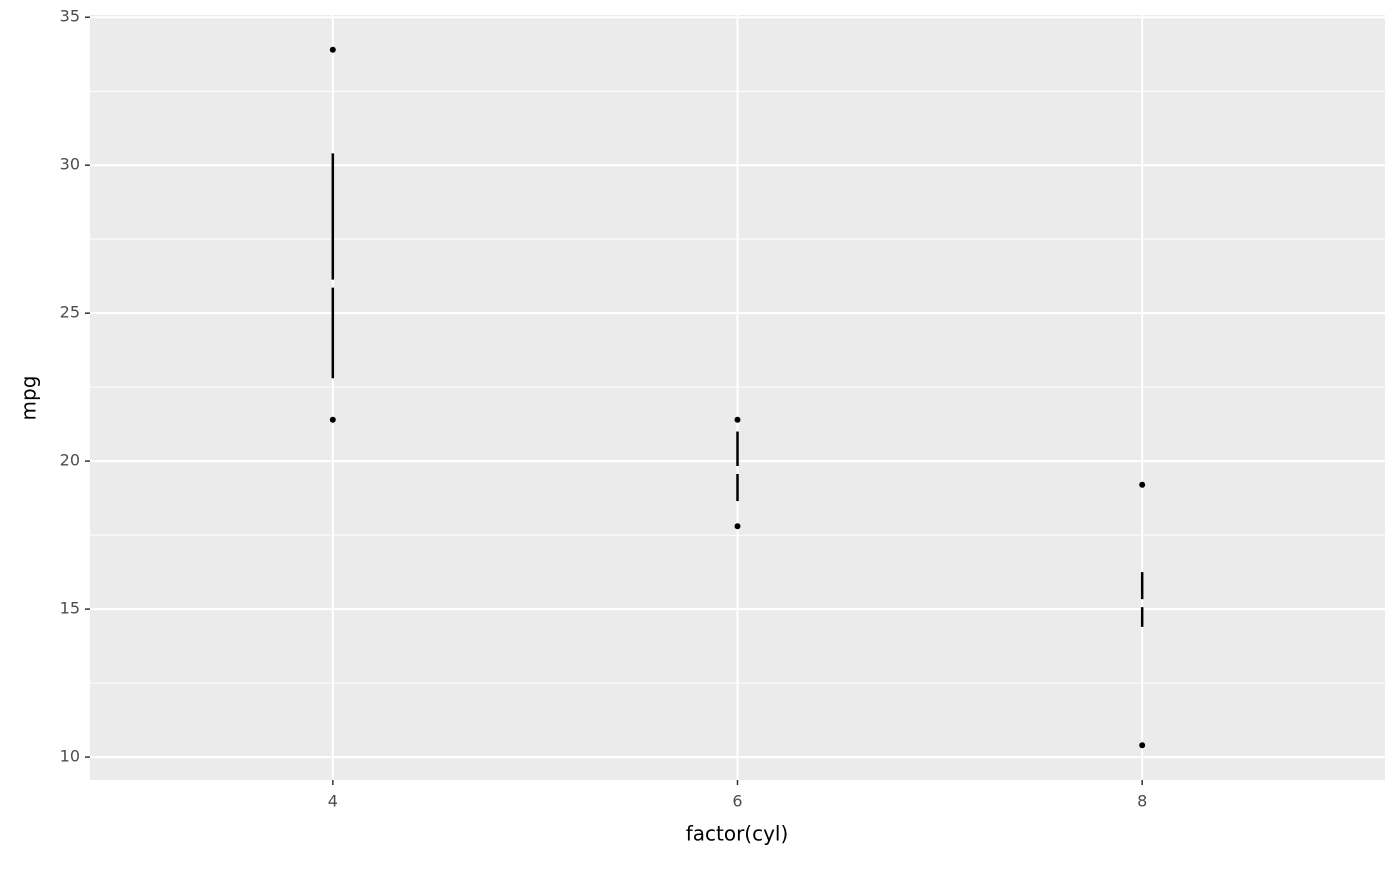 This screenshot has height=870, width=1400. What do you see at coordinates (333, 801) in the screenshot?
I see `x-tick-label: 4` at bounding box center [333, 801].